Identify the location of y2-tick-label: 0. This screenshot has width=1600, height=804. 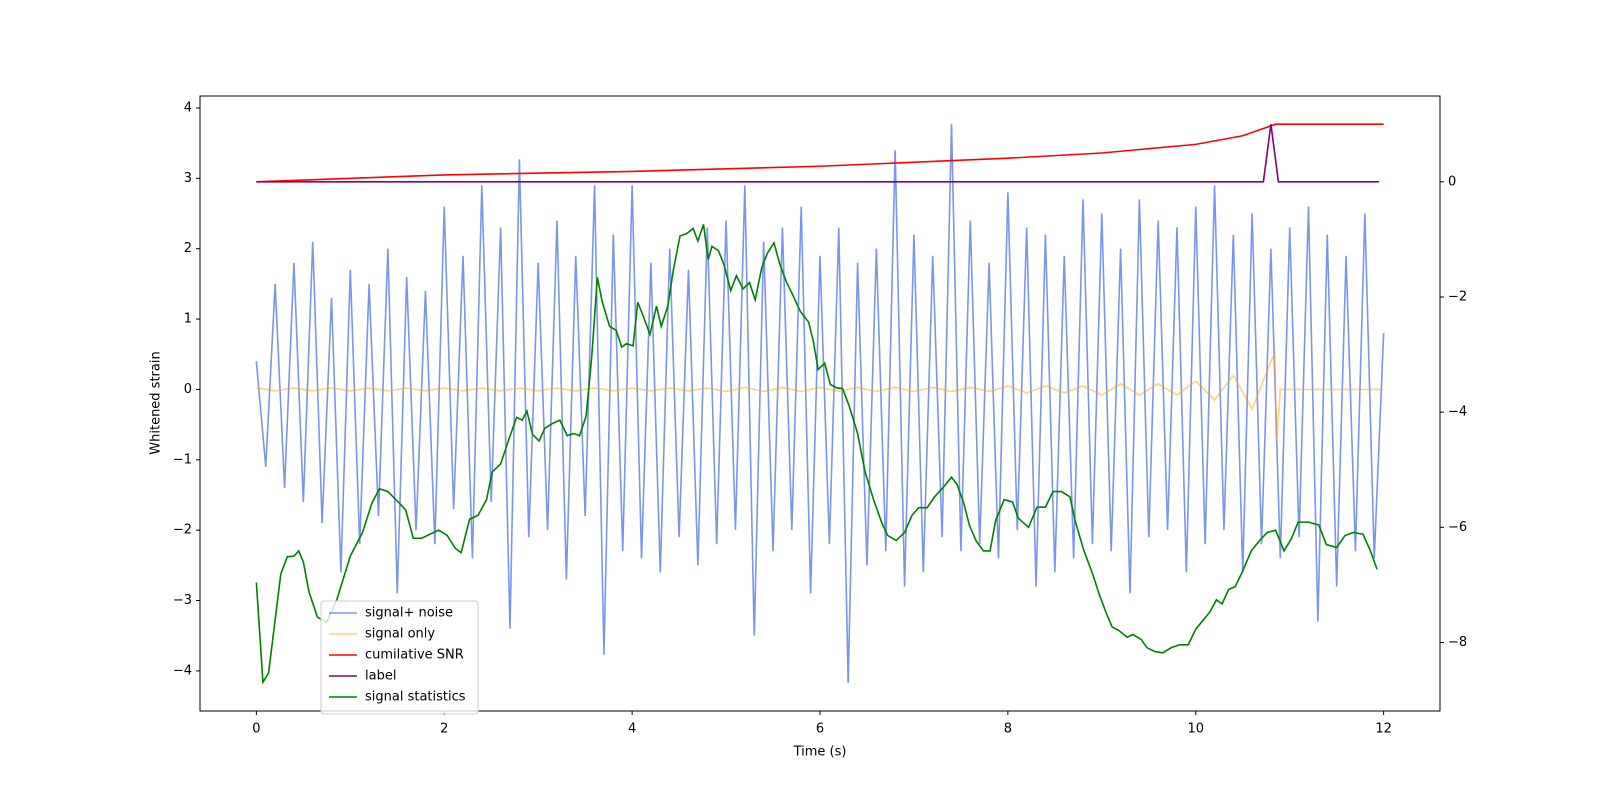
(1452, 181).